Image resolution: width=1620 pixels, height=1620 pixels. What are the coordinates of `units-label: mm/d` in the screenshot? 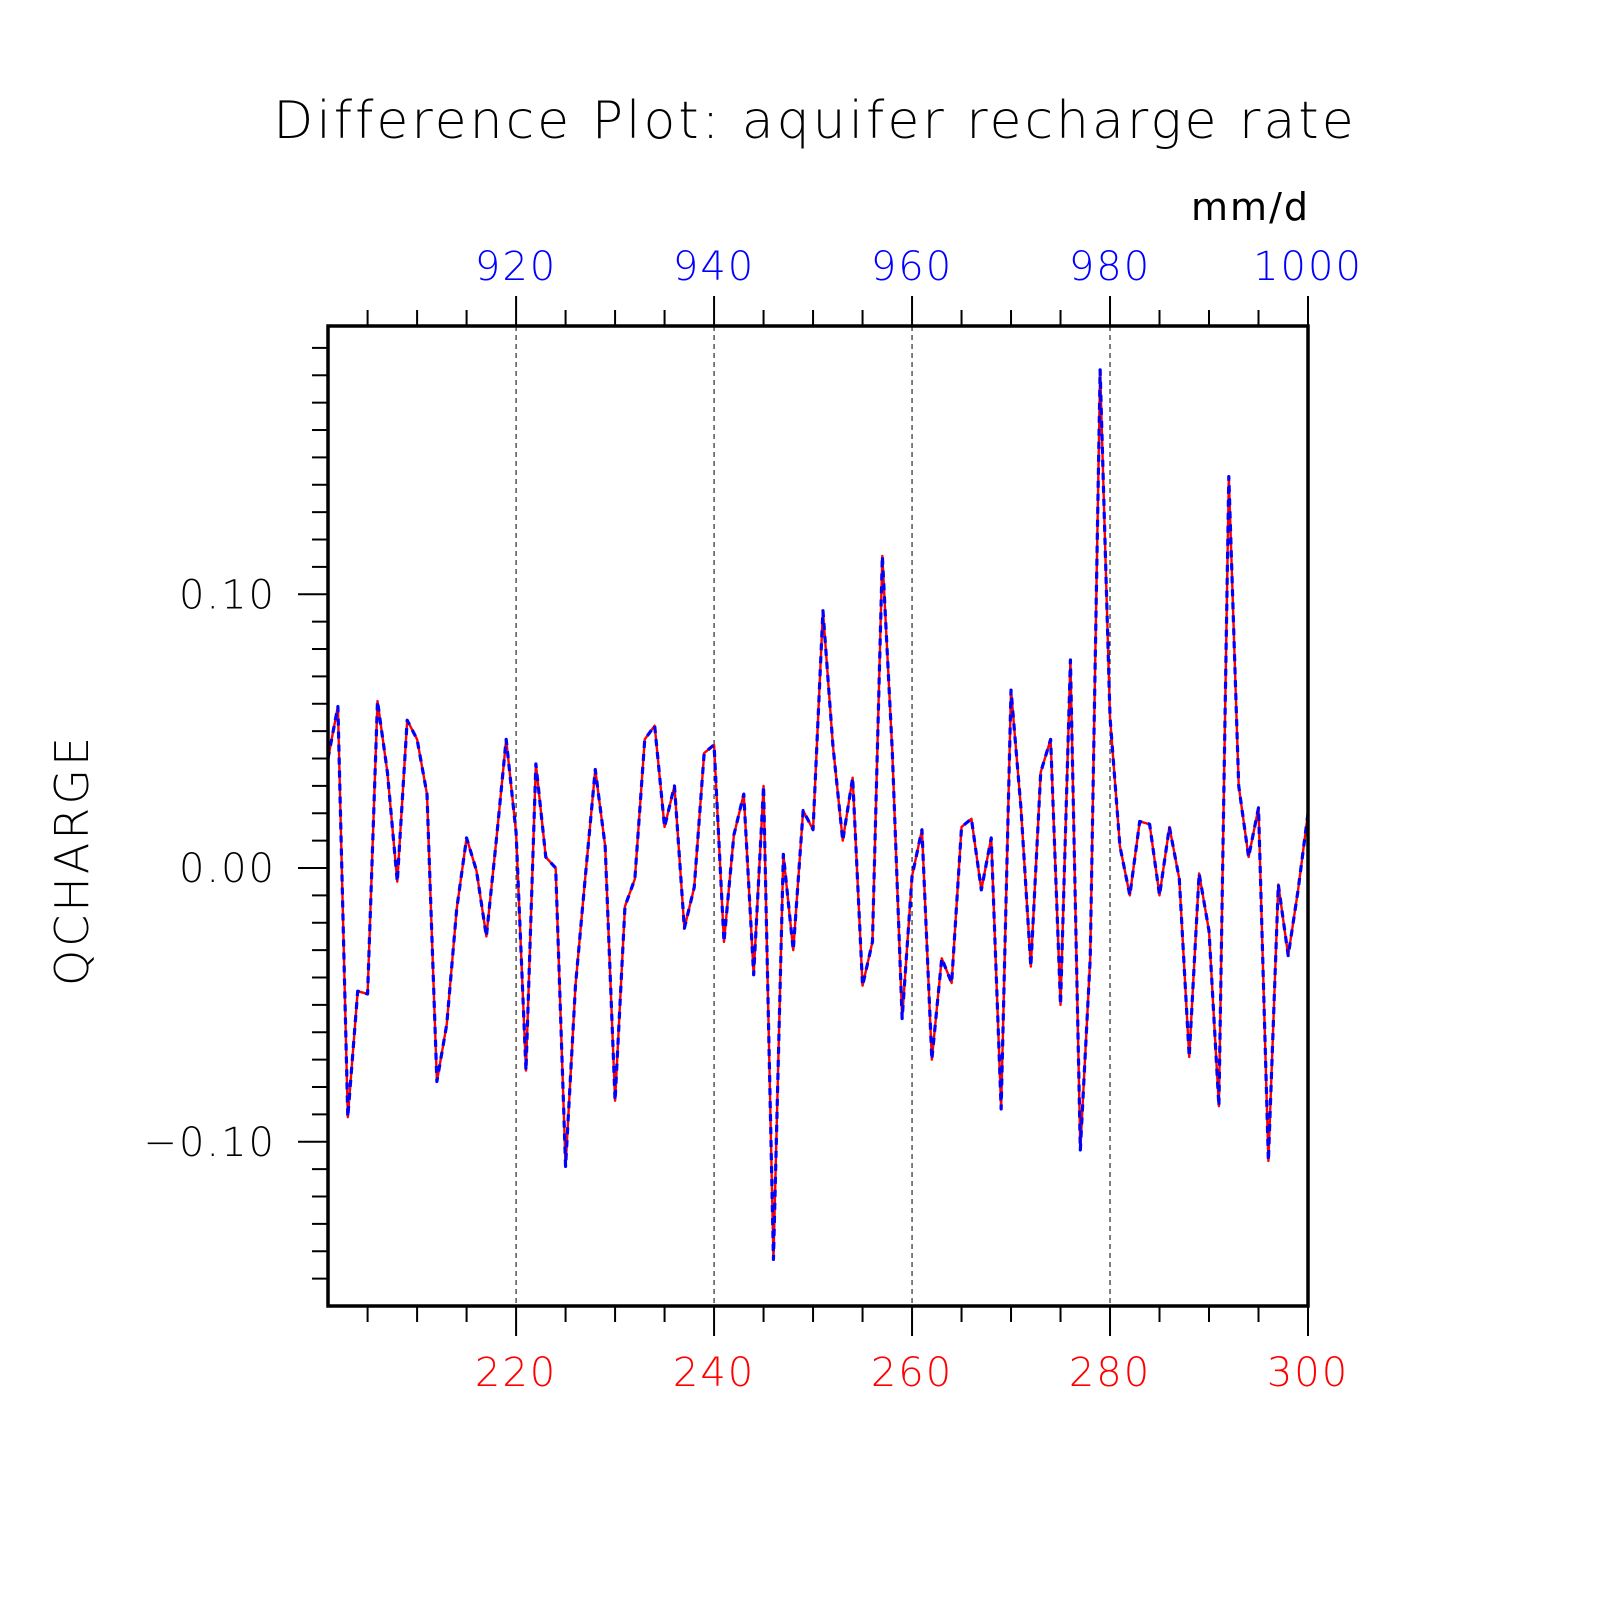 It's located at (1250, 207).